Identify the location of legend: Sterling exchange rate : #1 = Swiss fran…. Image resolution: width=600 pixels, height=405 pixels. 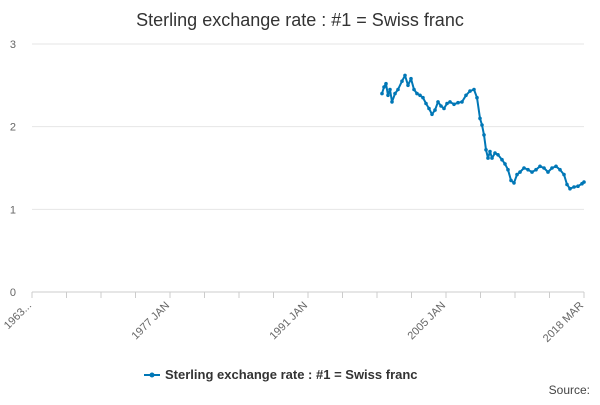
(281, 374).